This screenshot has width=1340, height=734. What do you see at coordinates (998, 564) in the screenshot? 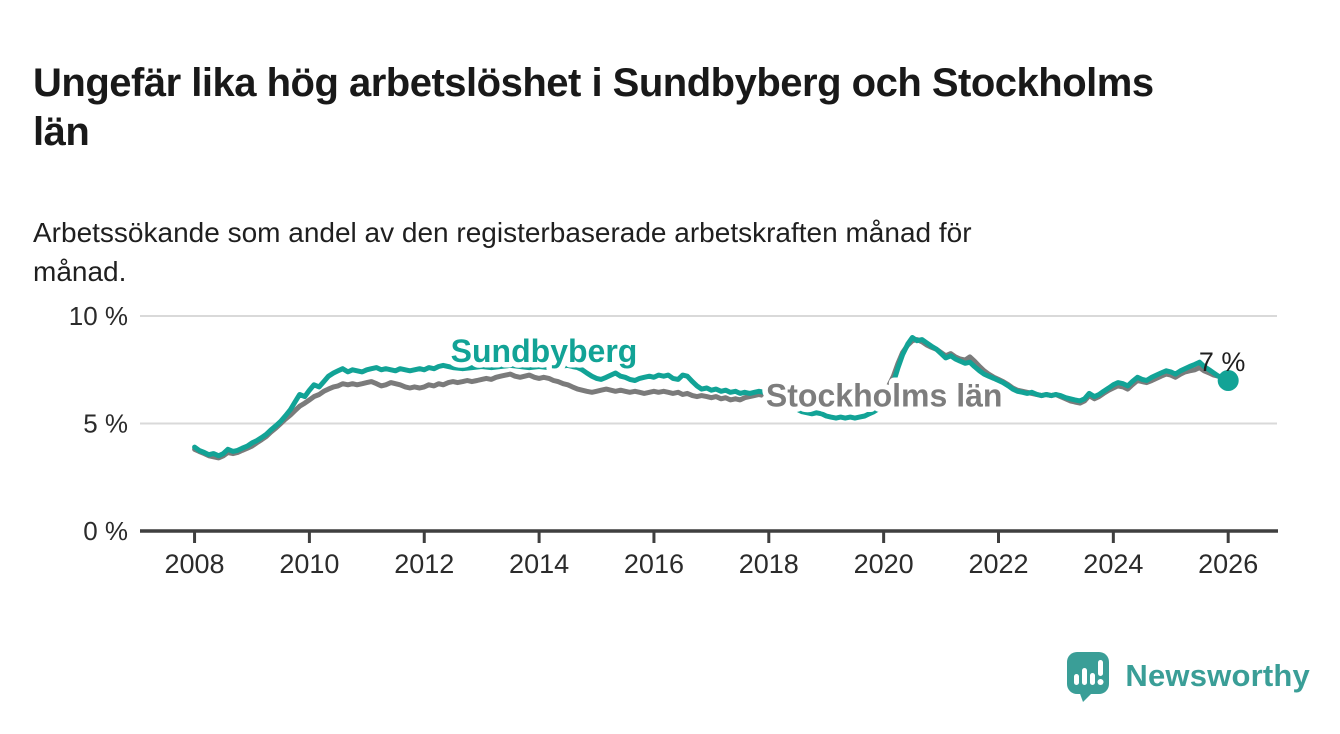
I see `x-axis-label-2022: 2022` at bounding box center [998, 564].